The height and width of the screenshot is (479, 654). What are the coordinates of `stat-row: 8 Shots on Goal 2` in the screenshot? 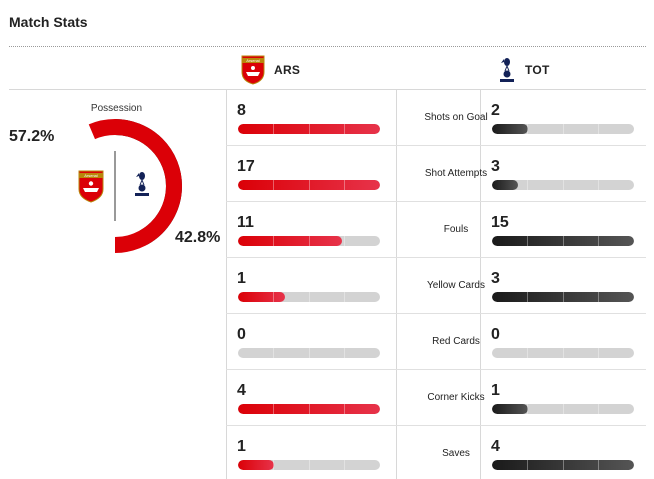 It's located at (436, 118).